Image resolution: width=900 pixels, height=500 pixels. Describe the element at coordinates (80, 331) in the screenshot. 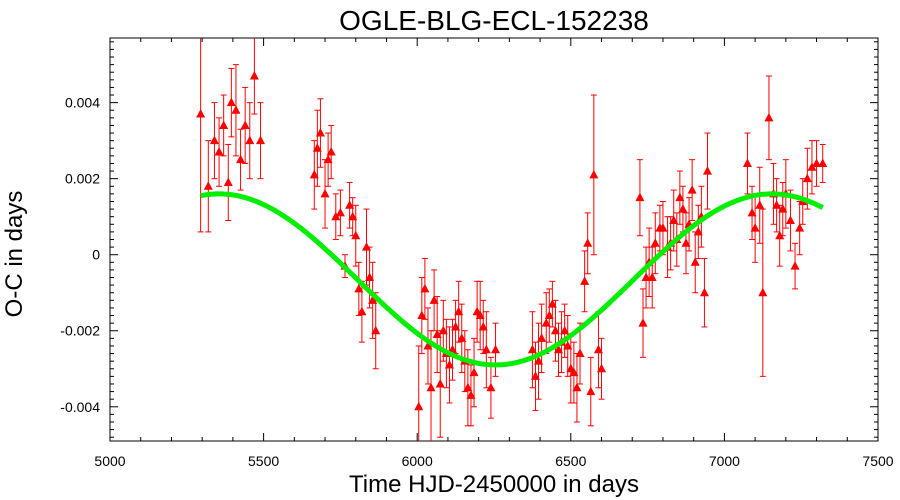

I see `y-tick-label: -0.002` at that location.